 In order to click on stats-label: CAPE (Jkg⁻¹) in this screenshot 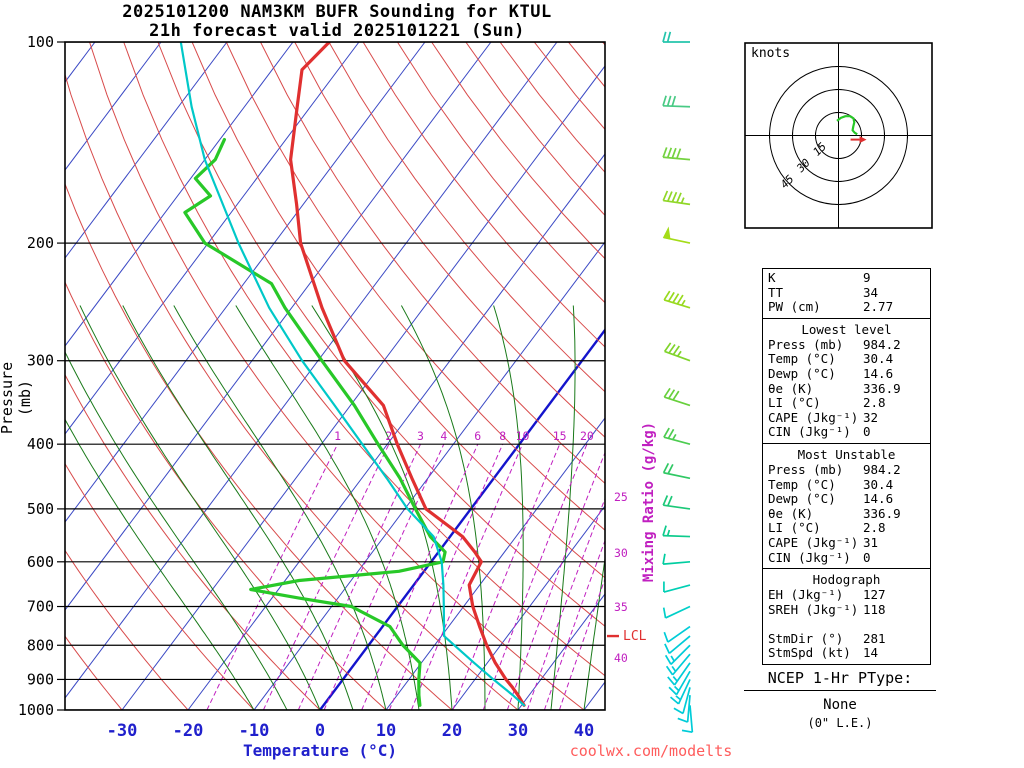, I will do `click(813, 542)`.